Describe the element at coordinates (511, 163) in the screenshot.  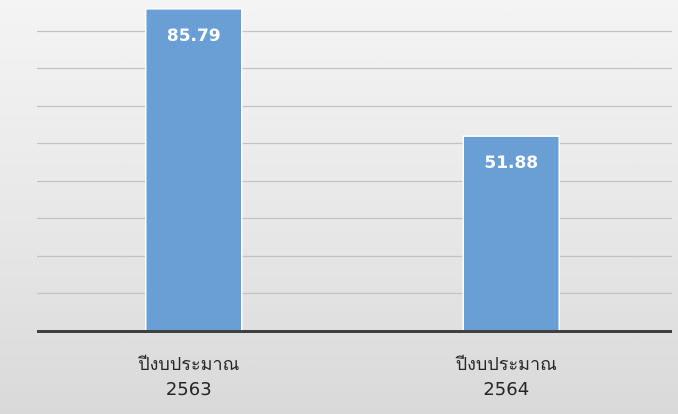
I see `data-label: 51.88` at that location.